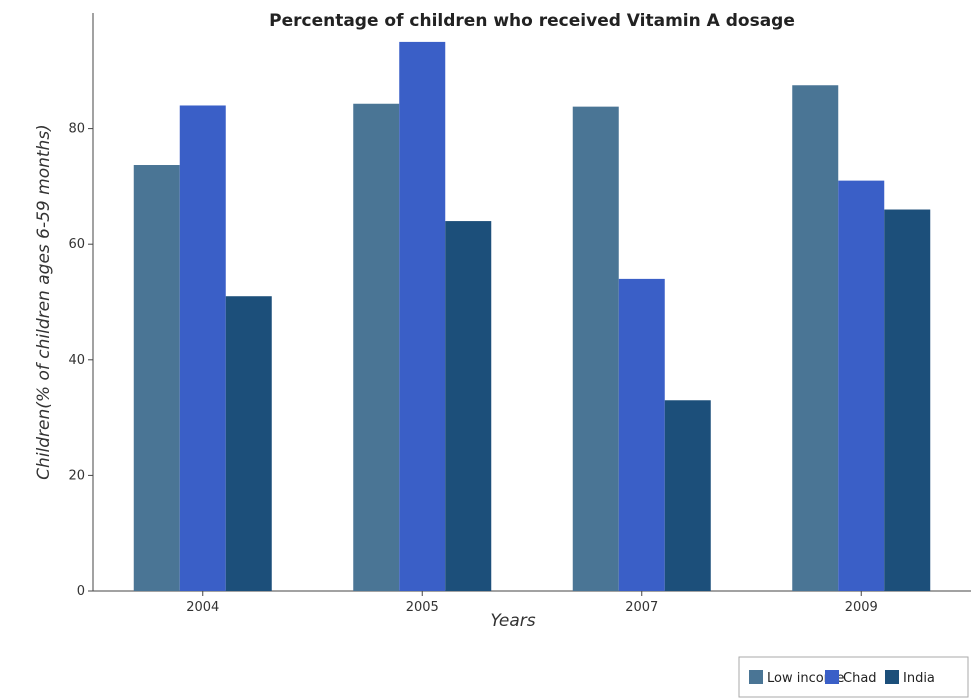 Image resolution: width=976 pixels, height=700 pixels. I want to click on x-axis-ticks: 2004 2005 2007 2009, so click(532, 603).